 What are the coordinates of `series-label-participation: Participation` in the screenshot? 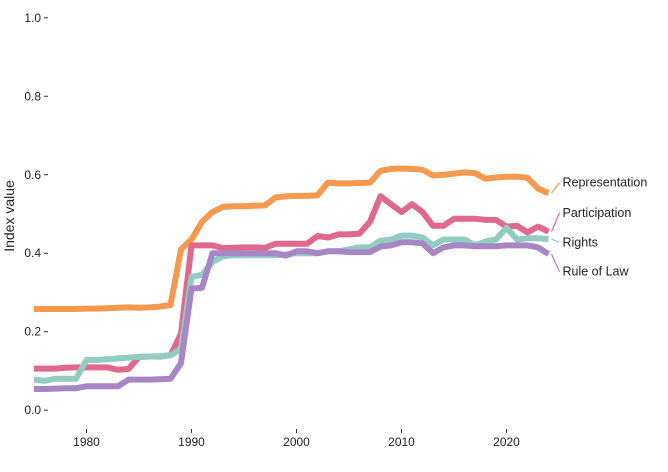 It's located at (597, 213).